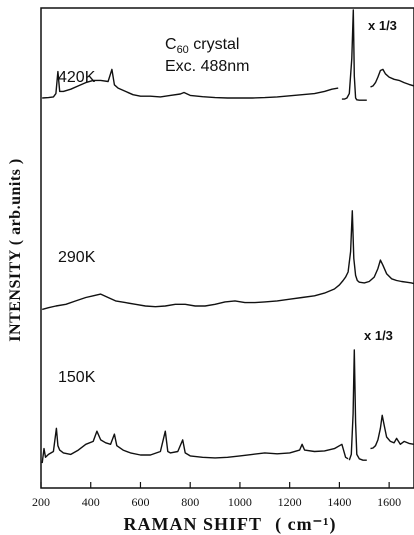 The width and height of the screenshot is (414, 535). Describe the element at coordinates (216, 495) in the screenshot. I see `x-ticks: 200 400 600 800 1000 1200 1400 1600` at that location.